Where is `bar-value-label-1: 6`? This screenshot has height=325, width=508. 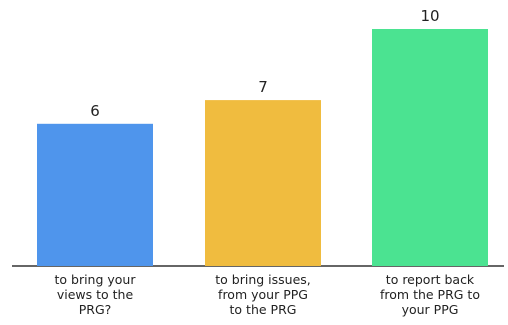 bar-value-label-1: 6 is located at coordinates (95, 111).